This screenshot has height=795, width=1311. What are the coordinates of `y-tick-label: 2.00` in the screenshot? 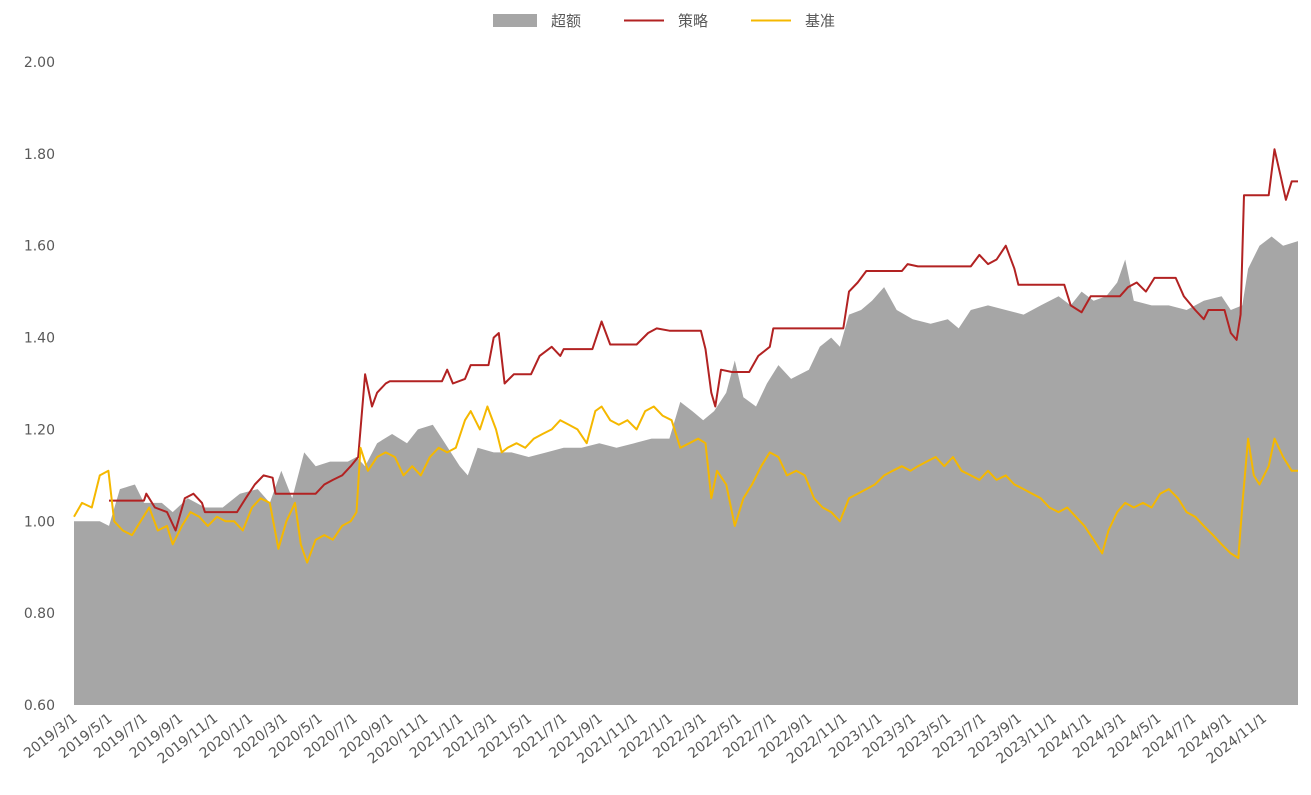 It's located at (39, 63).